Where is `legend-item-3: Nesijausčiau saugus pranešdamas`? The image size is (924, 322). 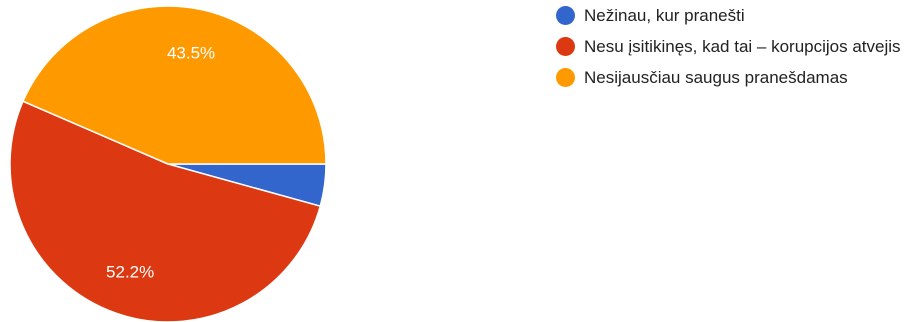 legend-item-3: Nesijausčiau saugus pranešdamas is located at coordinates (740, 78).